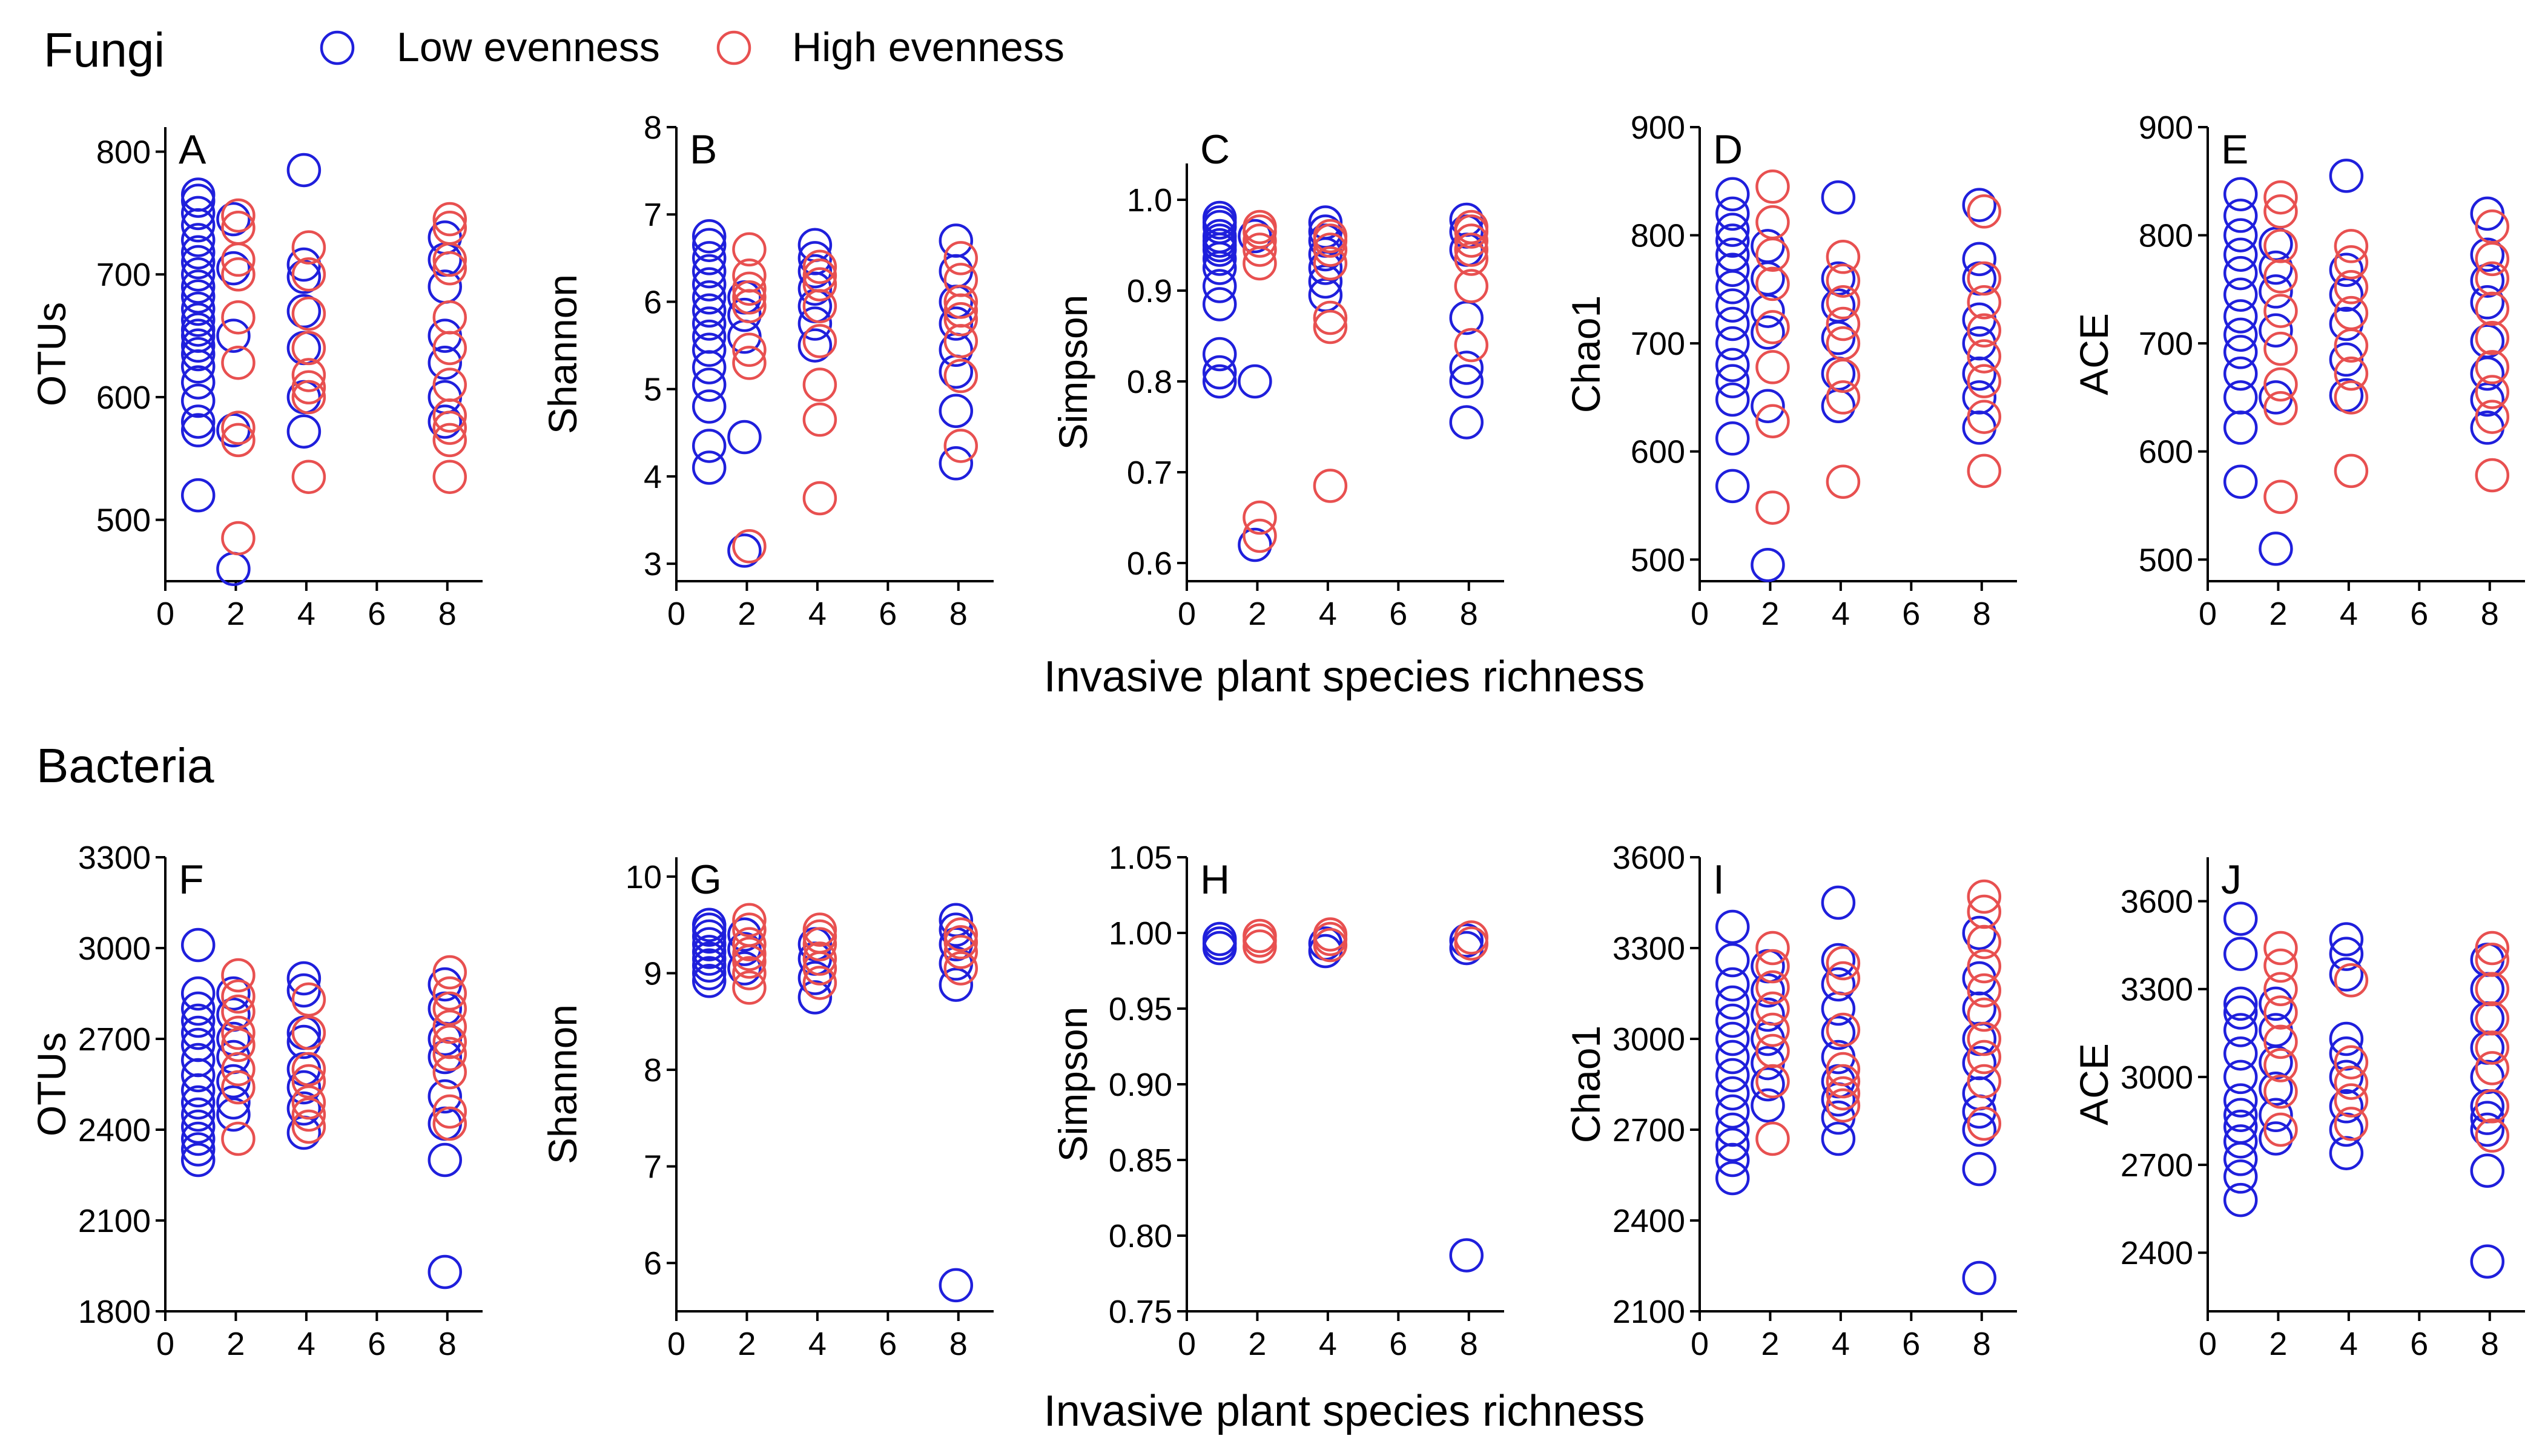 This screenshot has height=1456, width=2545. What do you see at coordinates (2157, 902) in the screenshot?
I see `y-tick-label: 3600` at bounding box center [2157, 902].